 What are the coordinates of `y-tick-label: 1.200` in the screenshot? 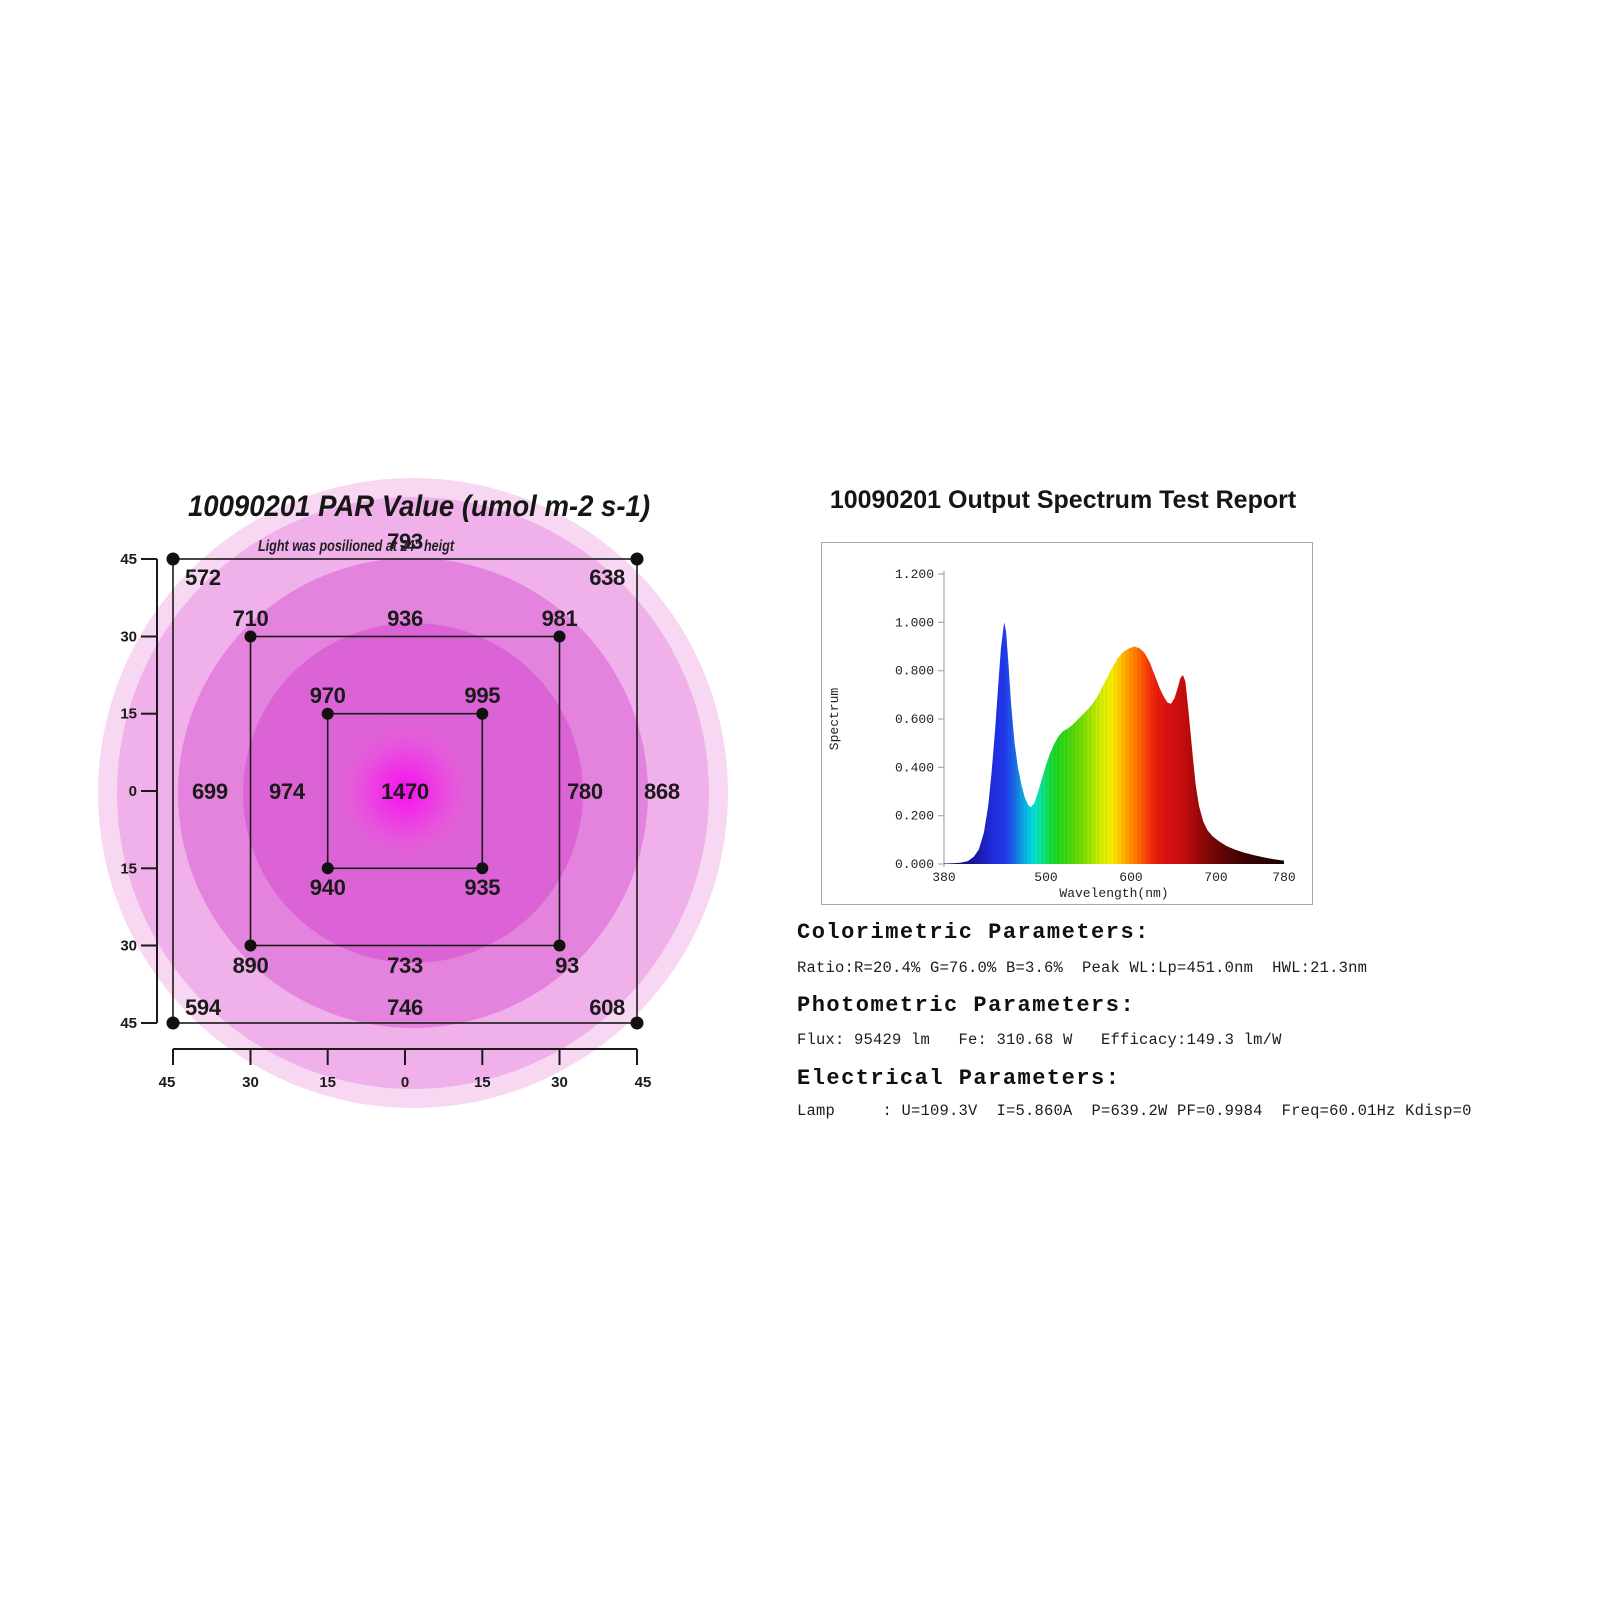 It's located at (914, 574).